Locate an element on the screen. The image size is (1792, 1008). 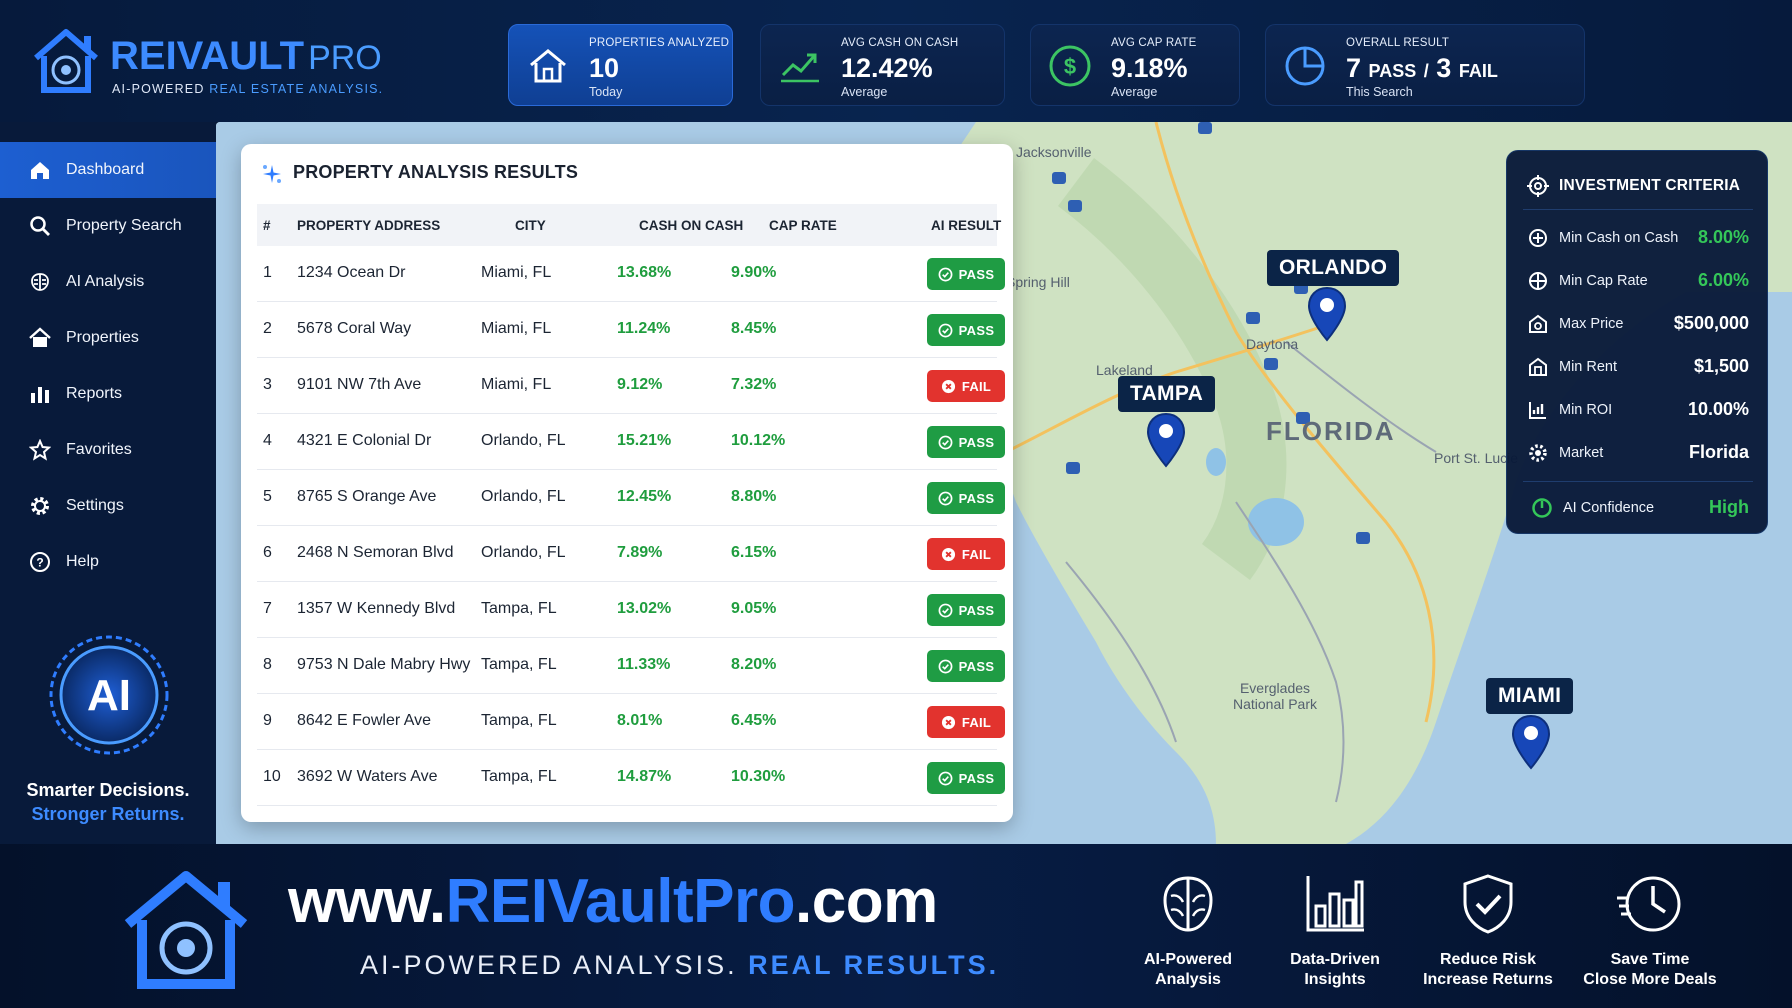
sidebar-item-ai-analysis: AI Analysis is located at coordinates (108, 282).